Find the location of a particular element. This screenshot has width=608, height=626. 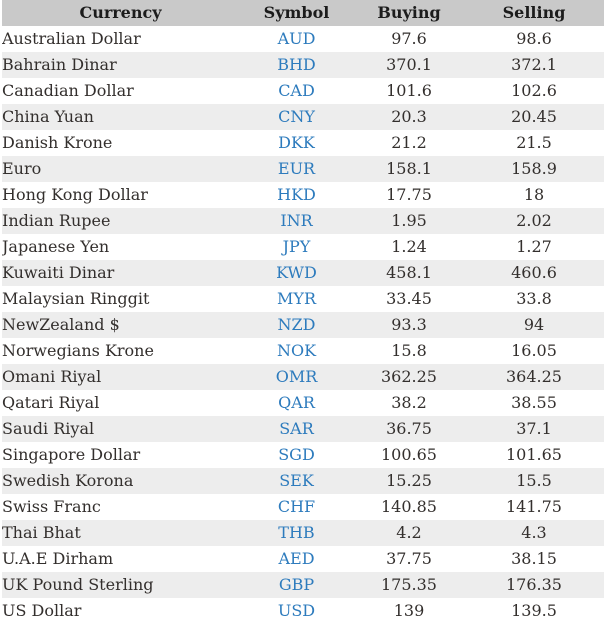

table-row: Danish Krone DKK 21.2 21.5 is located at coordinates (303, 143).